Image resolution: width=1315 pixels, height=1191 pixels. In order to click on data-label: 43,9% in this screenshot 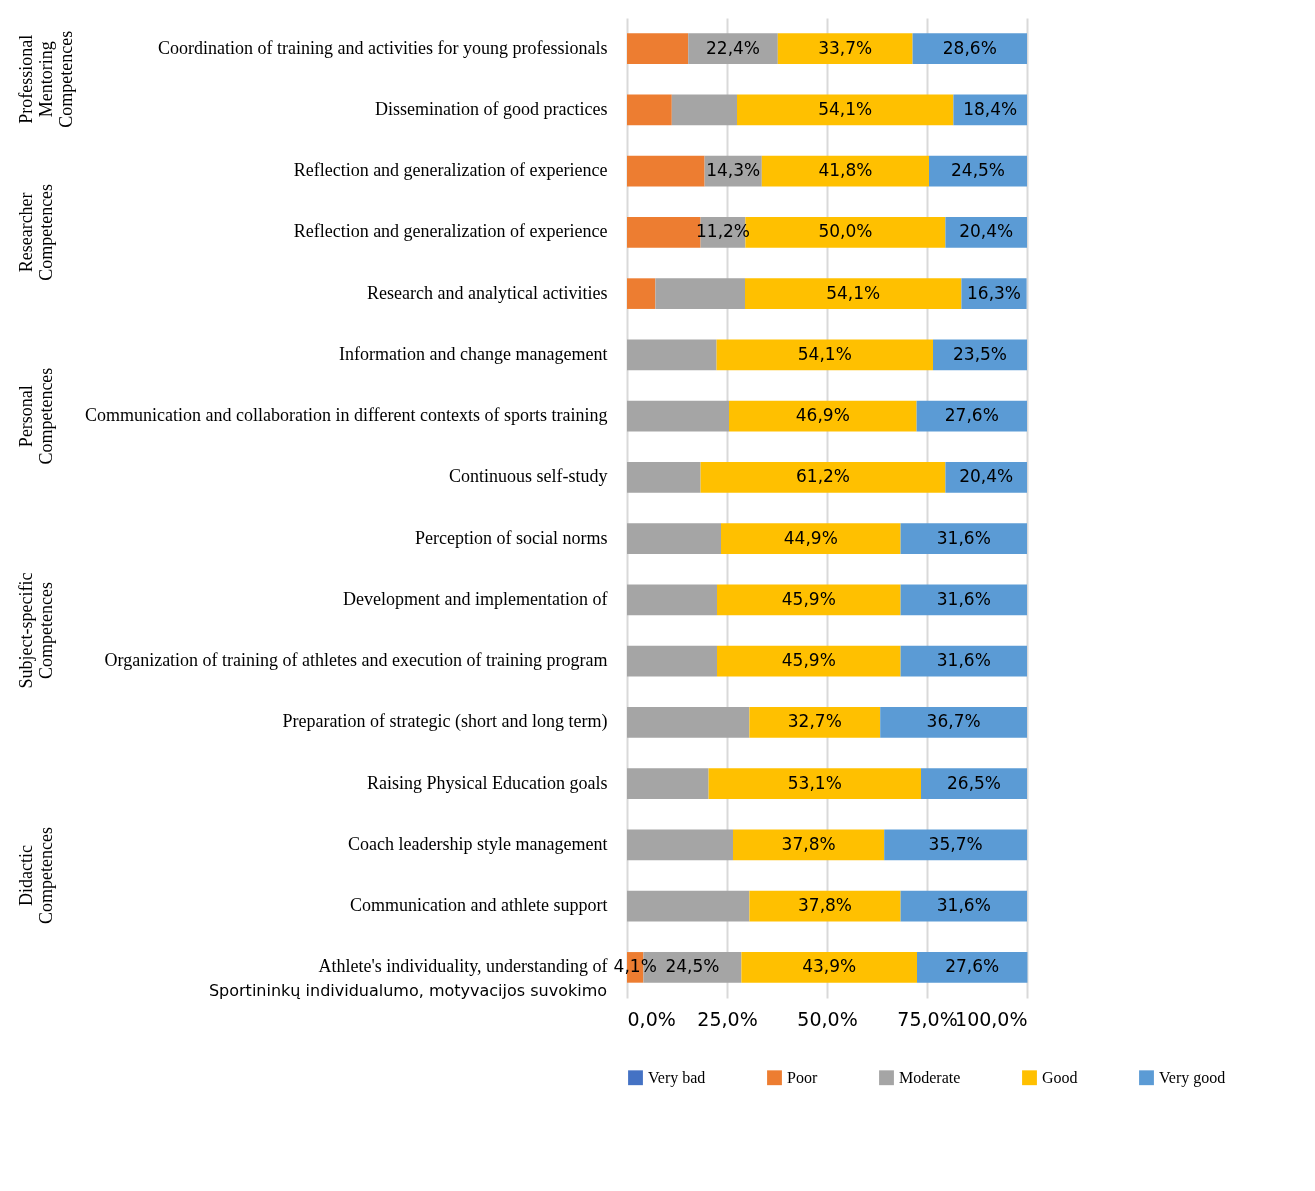, I will do `click(829, 966)`.